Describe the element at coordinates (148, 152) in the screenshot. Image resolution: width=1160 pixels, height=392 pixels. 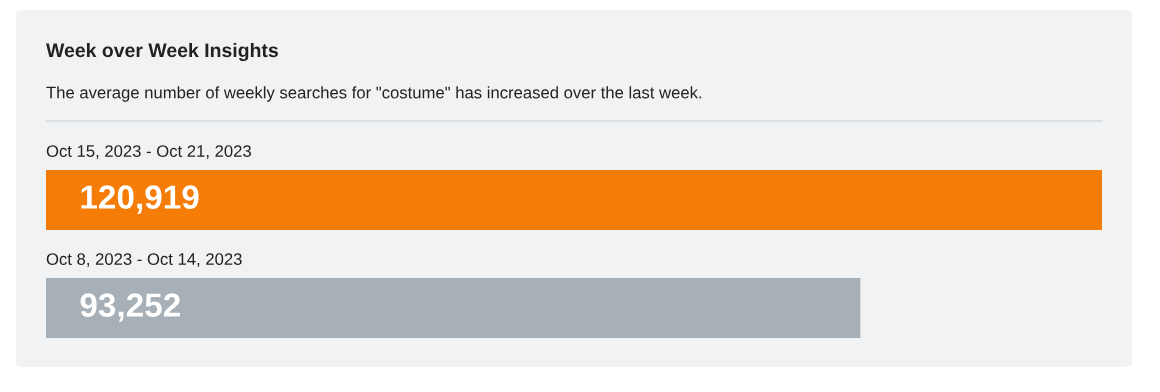
I see `y-tick-label: Oct 15, 2023 - Oct 21, 2023` at that location.